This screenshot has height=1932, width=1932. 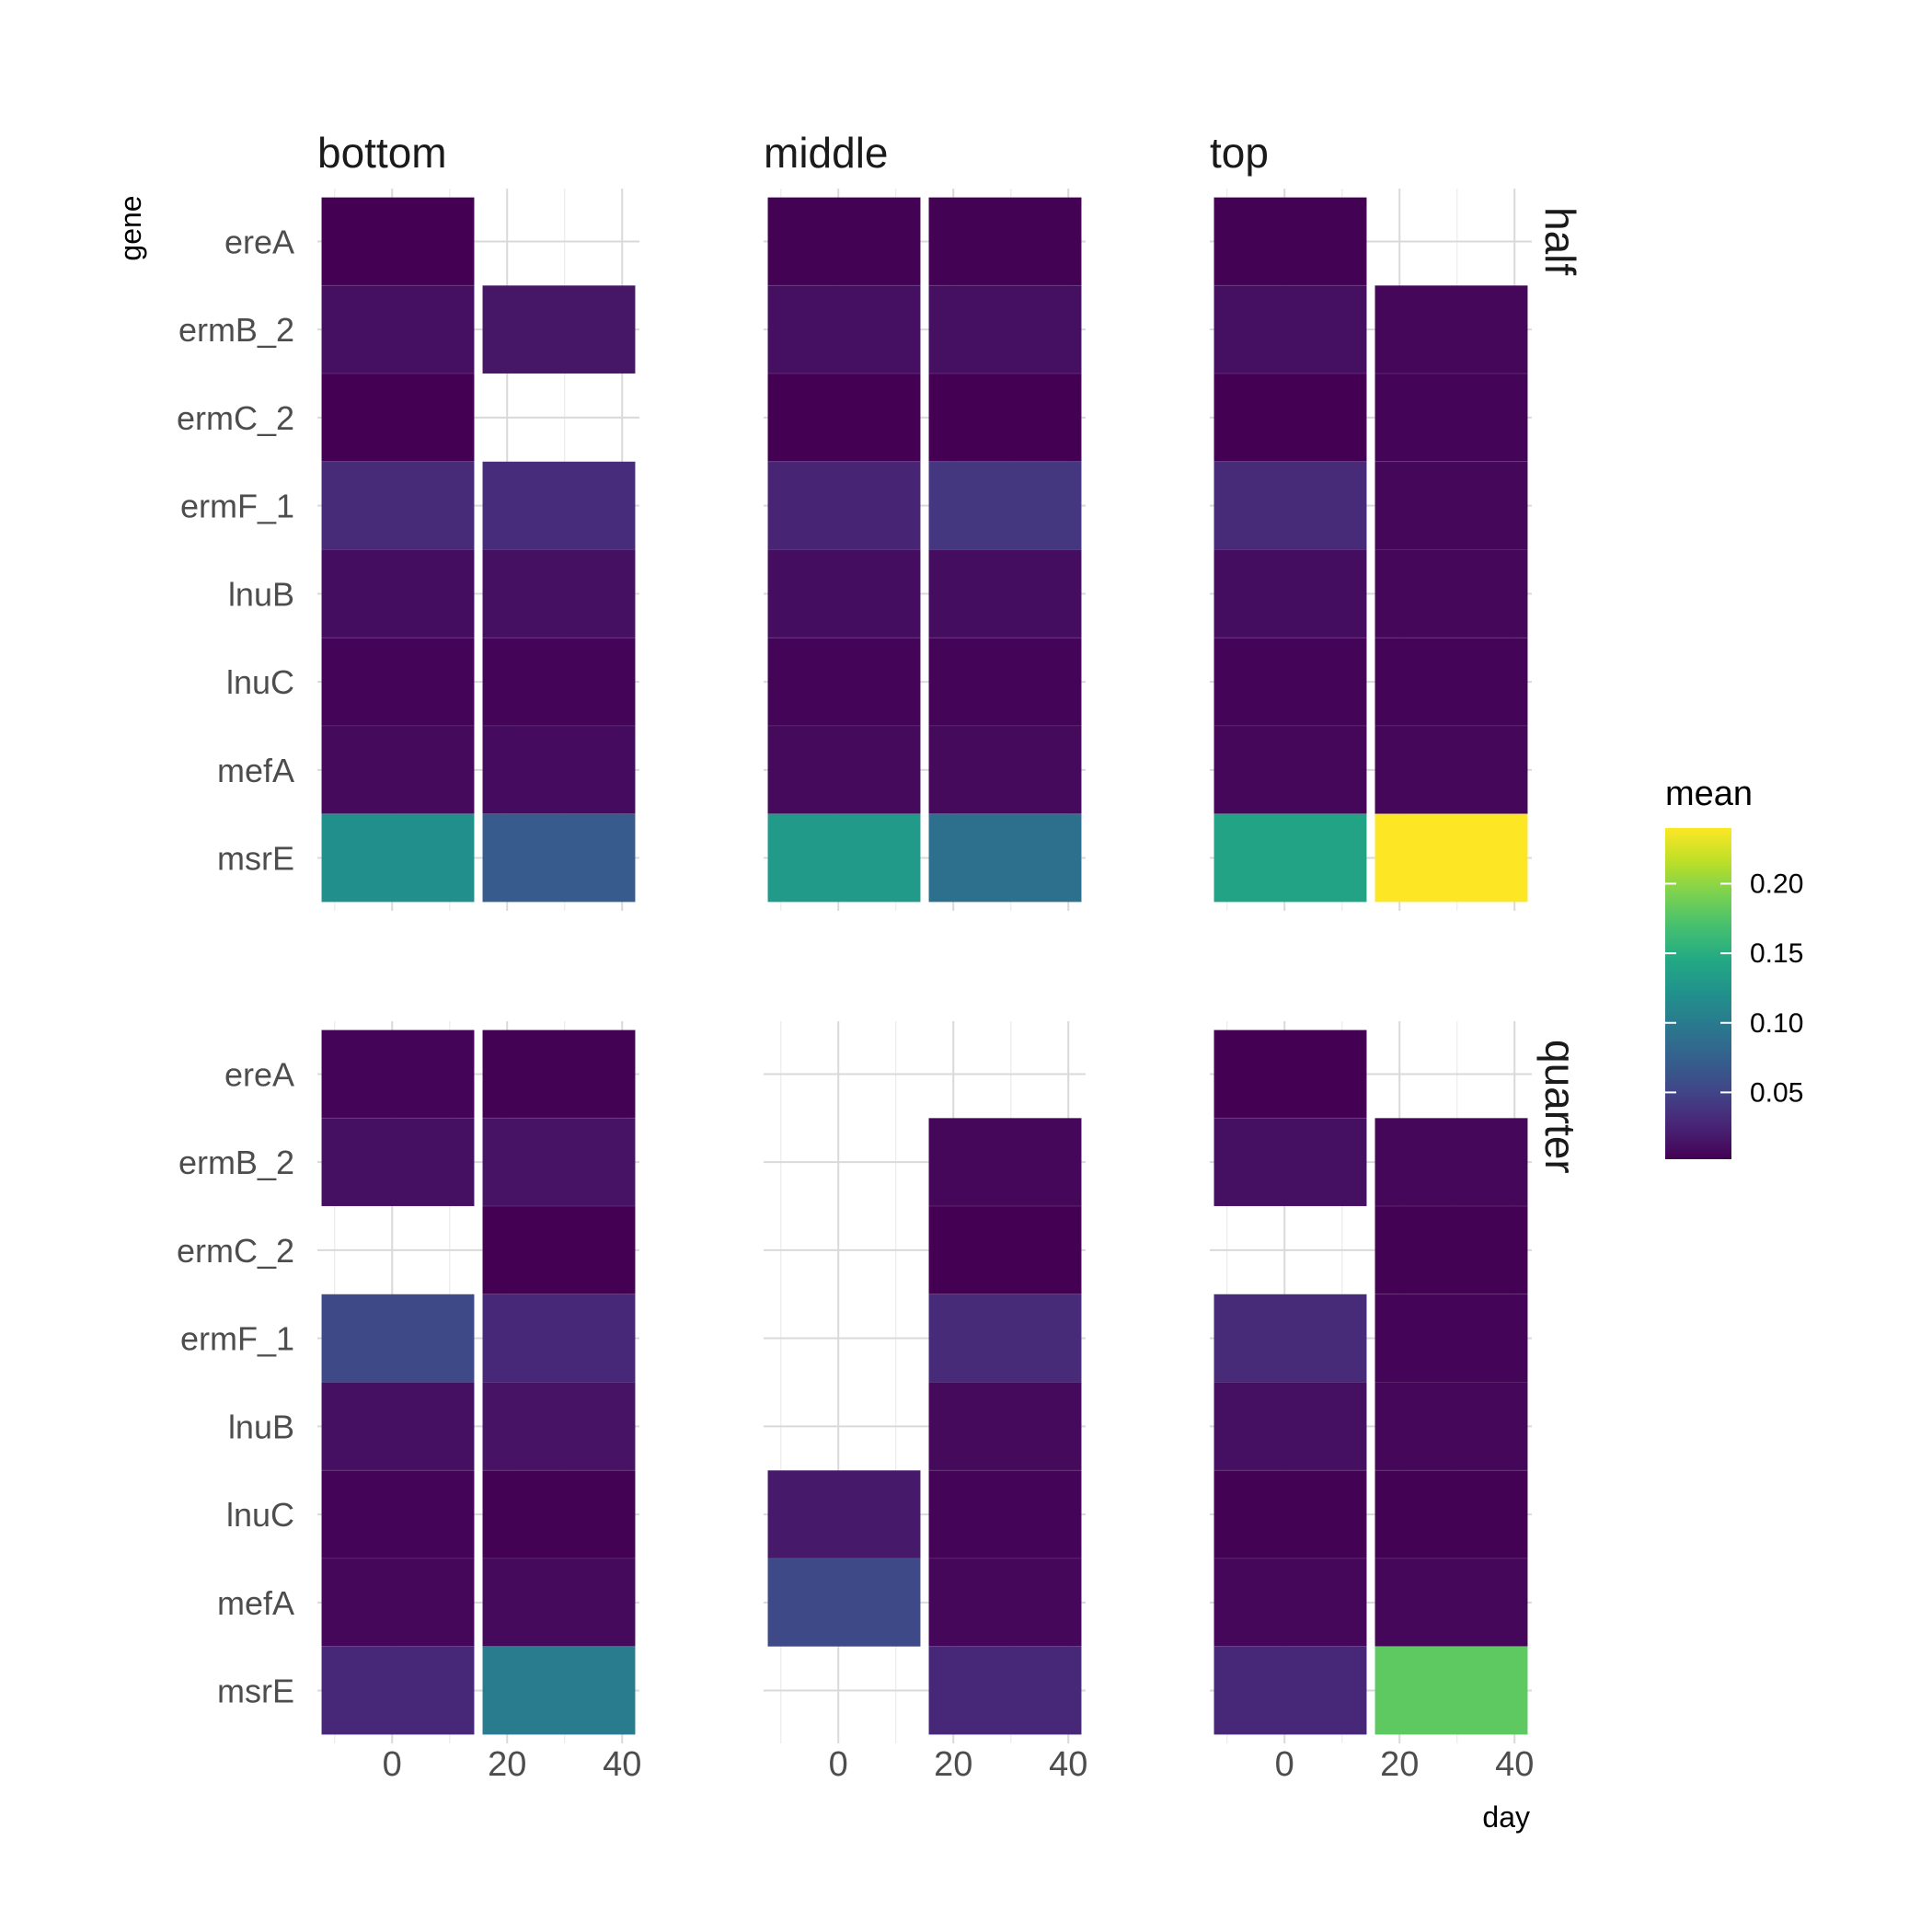 What do you see at coordinates (235, 1251) in the screenshot?
I see `y-tick-label: ermC_2` at bounding box center [235, 1251].